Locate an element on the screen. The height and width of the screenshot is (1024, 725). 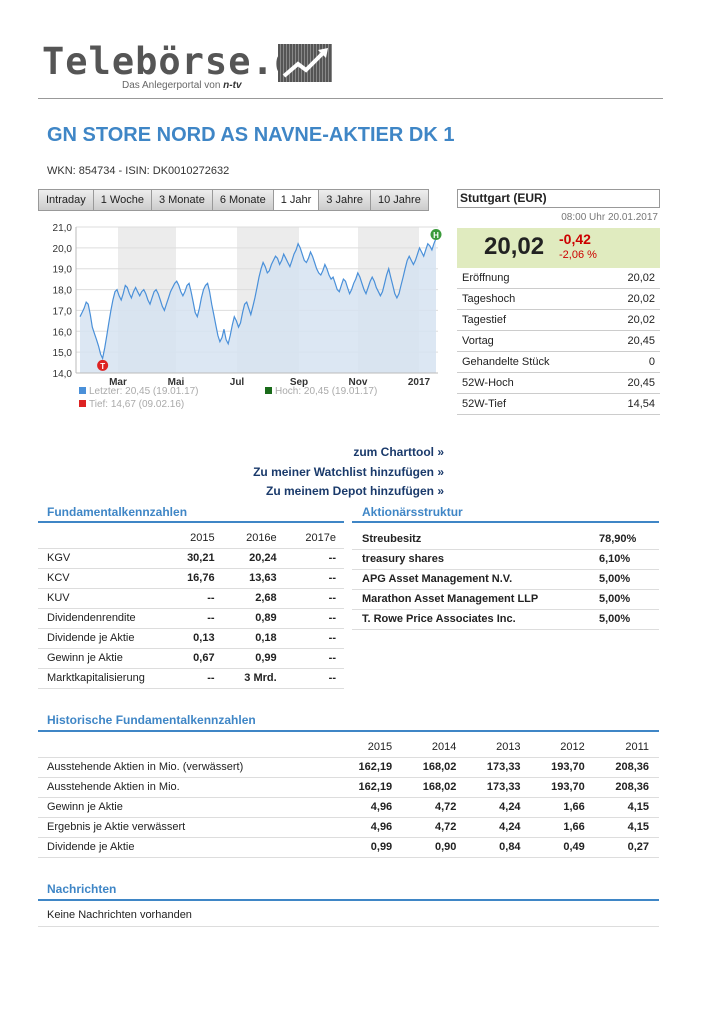
historical-label: Gewinn je Aktie is located at coordinates (188, 807).